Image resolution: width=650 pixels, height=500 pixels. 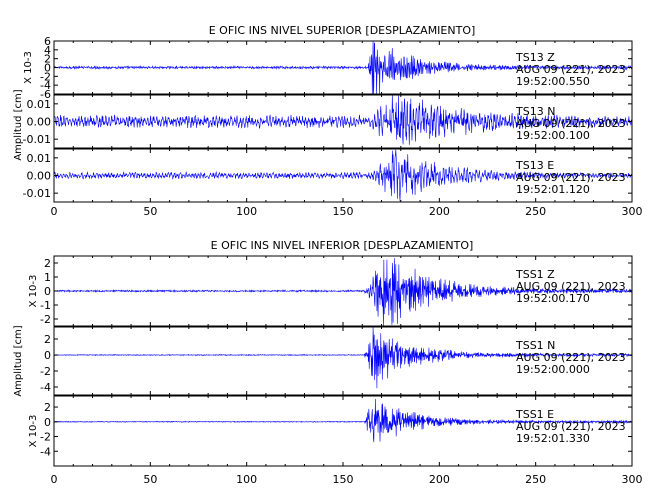 What do you see at coordinates (553, 135) in the screenshot?
I see `station-time: 19:52:00.100` at bounding box center [553, 135].